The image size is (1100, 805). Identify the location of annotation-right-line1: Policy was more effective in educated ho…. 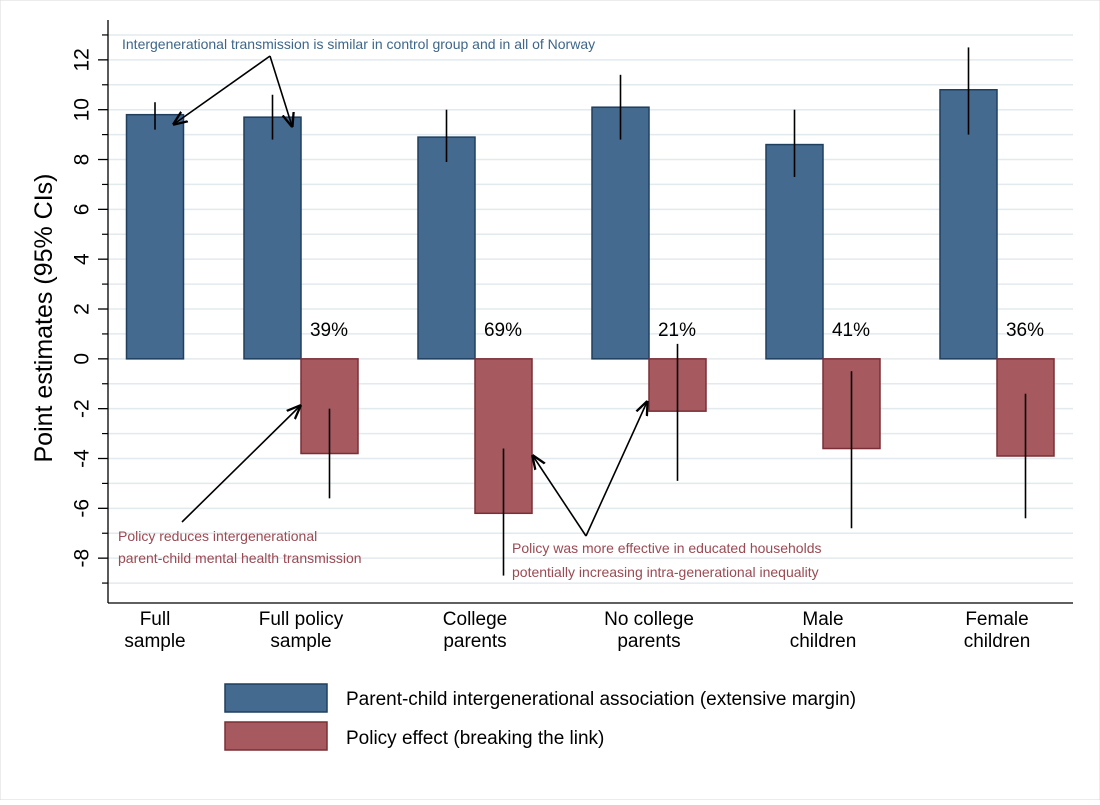
(666, 548).